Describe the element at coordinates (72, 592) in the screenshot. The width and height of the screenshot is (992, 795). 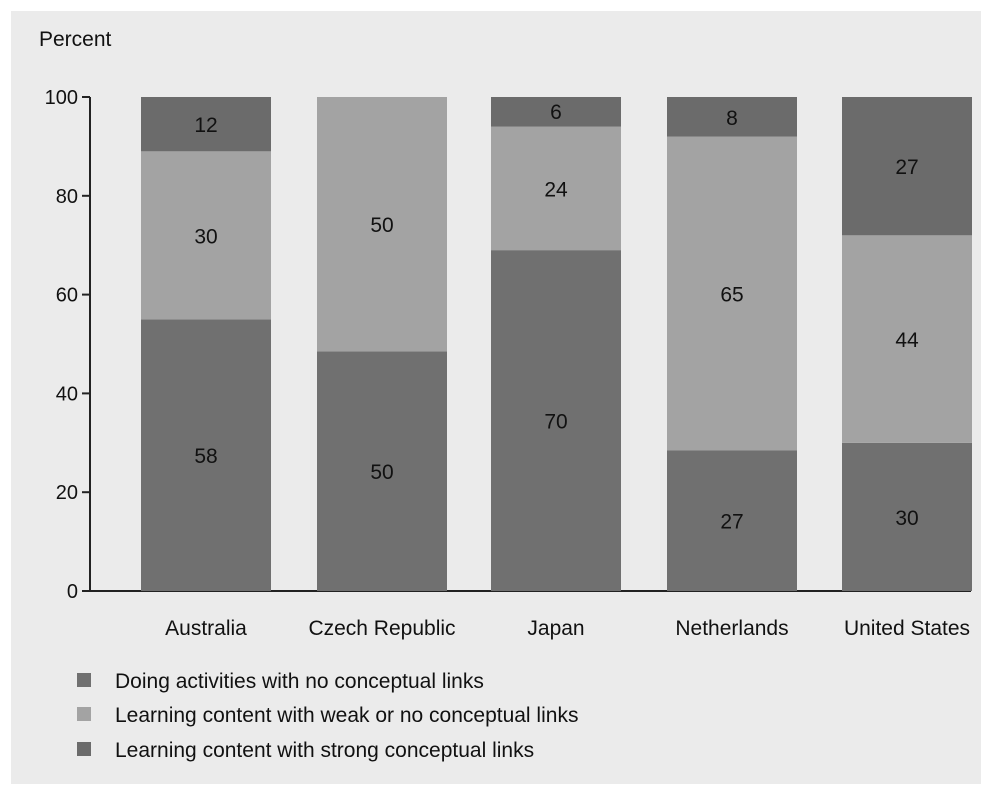
I see `y-tick-label: 0` at that location.